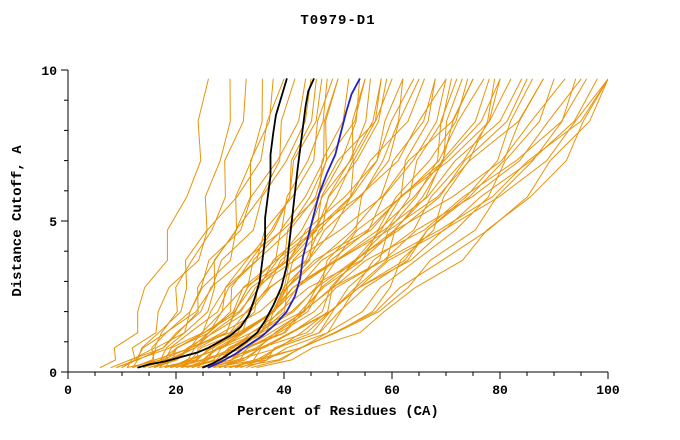 This screenshot has height=440, width=680. What do you see at coordinates (392, 390) in the screenshot?
I see `x-tick-label: 60` at bounding box center [392, 390].